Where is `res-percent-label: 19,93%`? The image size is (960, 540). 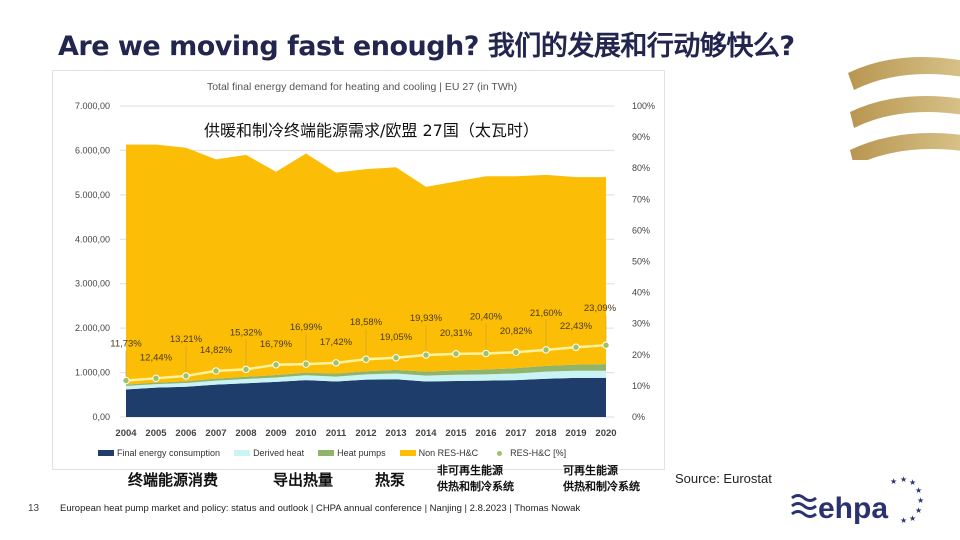 res-percent-label: 19,93% is located at coordinates (426, 318).